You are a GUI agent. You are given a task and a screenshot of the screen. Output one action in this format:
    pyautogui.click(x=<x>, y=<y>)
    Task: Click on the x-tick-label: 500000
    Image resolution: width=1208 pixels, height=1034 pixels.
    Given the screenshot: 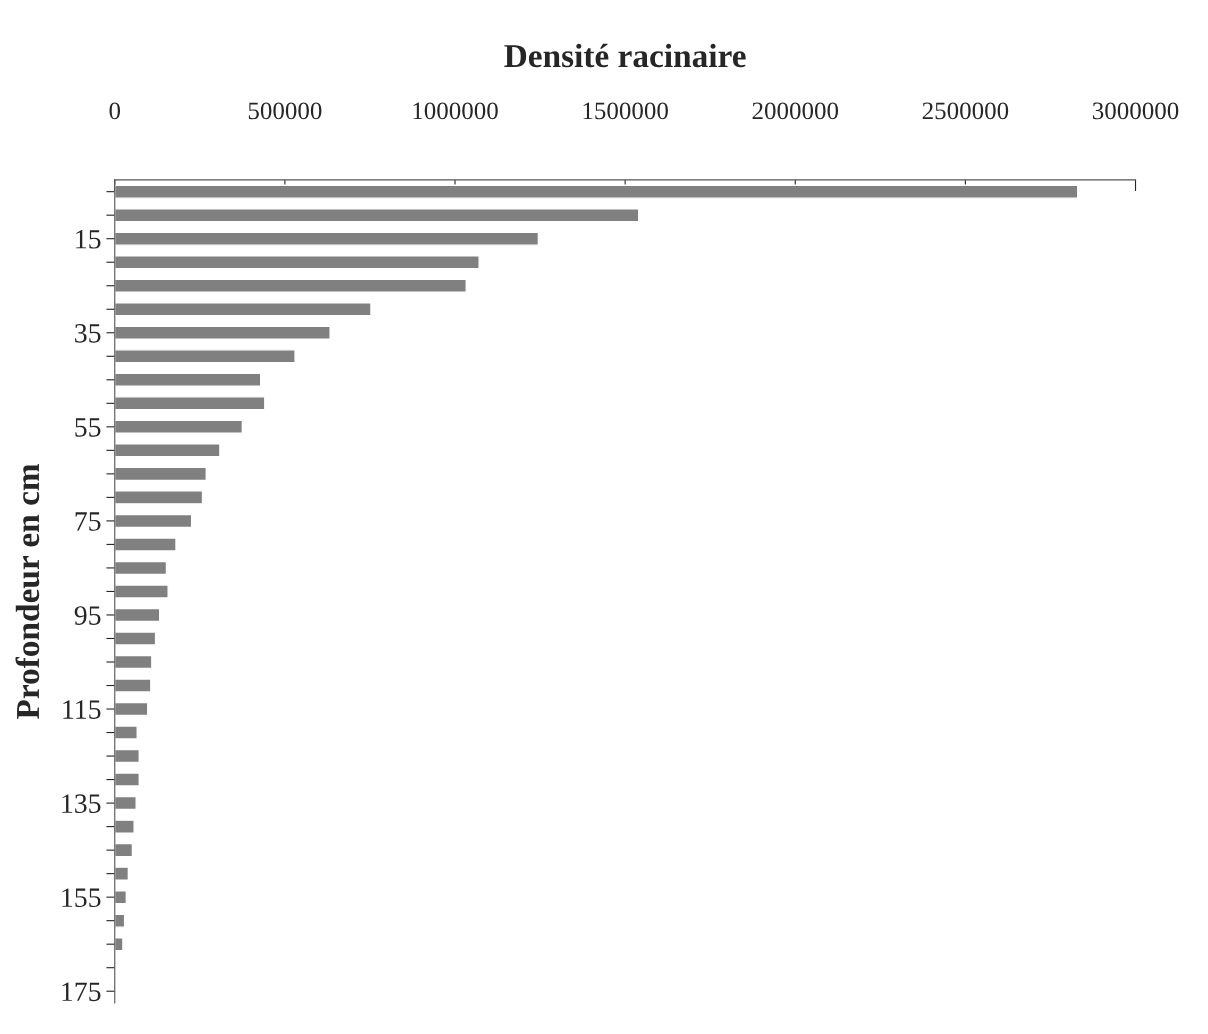 What is the action you would take?
    pyautogui.click(x=285, y=111)
    